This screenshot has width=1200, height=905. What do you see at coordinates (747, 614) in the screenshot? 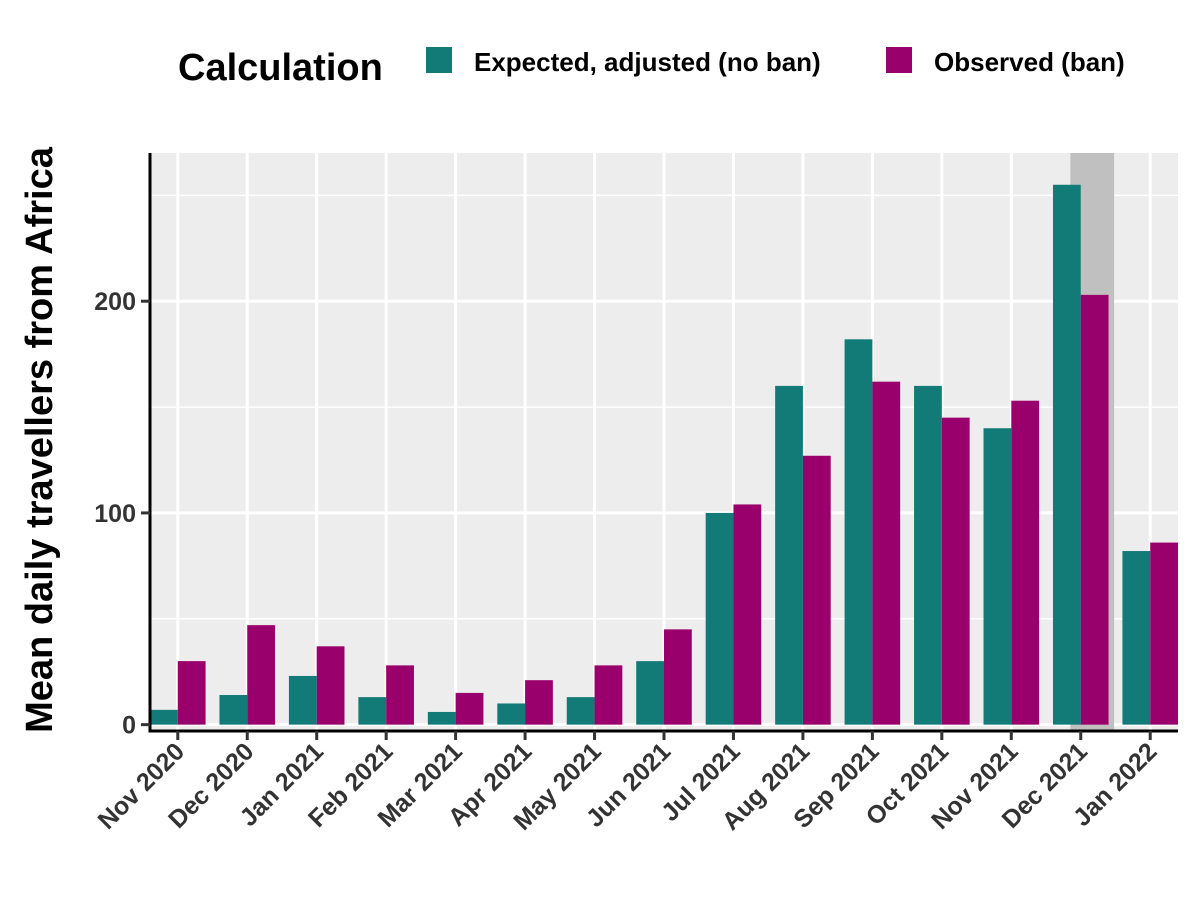
I see `bar-observed-jul-2021` at bounding box center [747, 614].